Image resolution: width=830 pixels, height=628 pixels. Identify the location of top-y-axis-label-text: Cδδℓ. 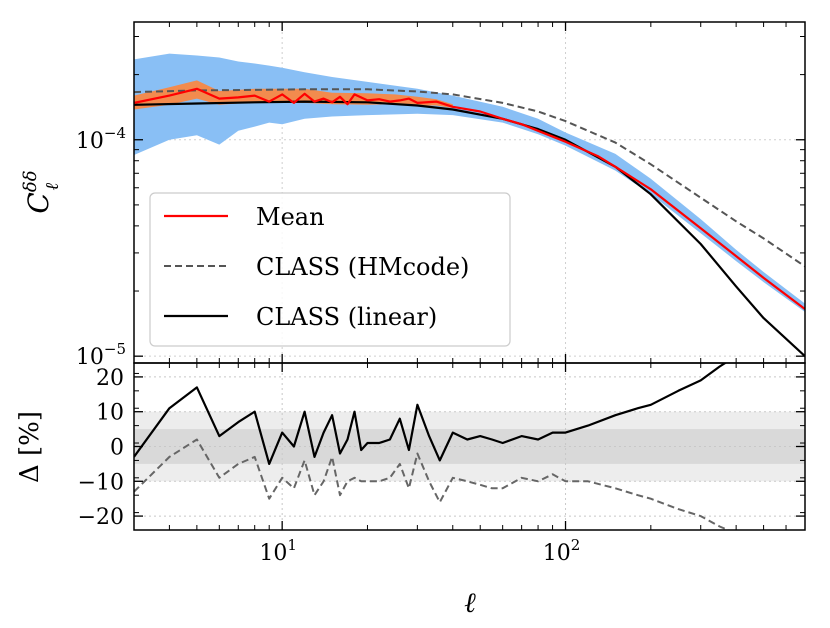
(41, 191).